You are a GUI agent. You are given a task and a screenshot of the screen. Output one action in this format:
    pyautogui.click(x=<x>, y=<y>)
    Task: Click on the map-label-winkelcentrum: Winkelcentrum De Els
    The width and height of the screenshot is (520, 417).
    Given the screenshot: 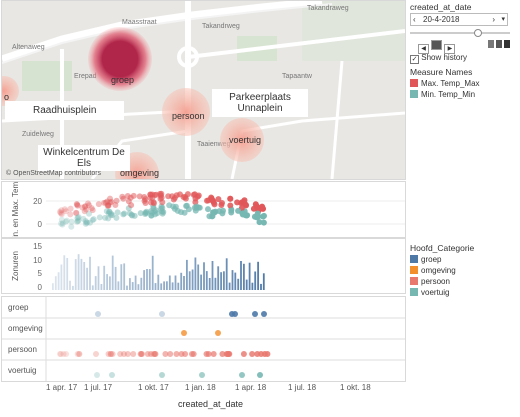 What is the action you would take?
    pyautogui.click(x=84, y=158)
    